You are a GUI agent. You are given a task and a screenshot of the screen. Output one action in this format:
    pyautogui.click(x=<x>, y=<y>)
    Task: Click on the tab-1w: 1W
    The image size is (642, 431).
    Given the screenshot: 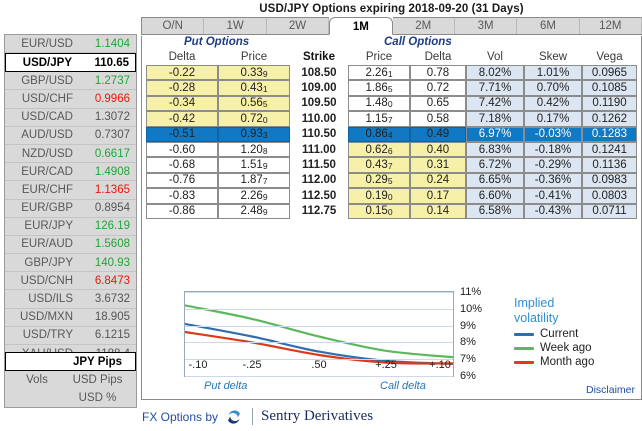 What is the action you would take?
    pyautogui.click(x=235, y=25)
    